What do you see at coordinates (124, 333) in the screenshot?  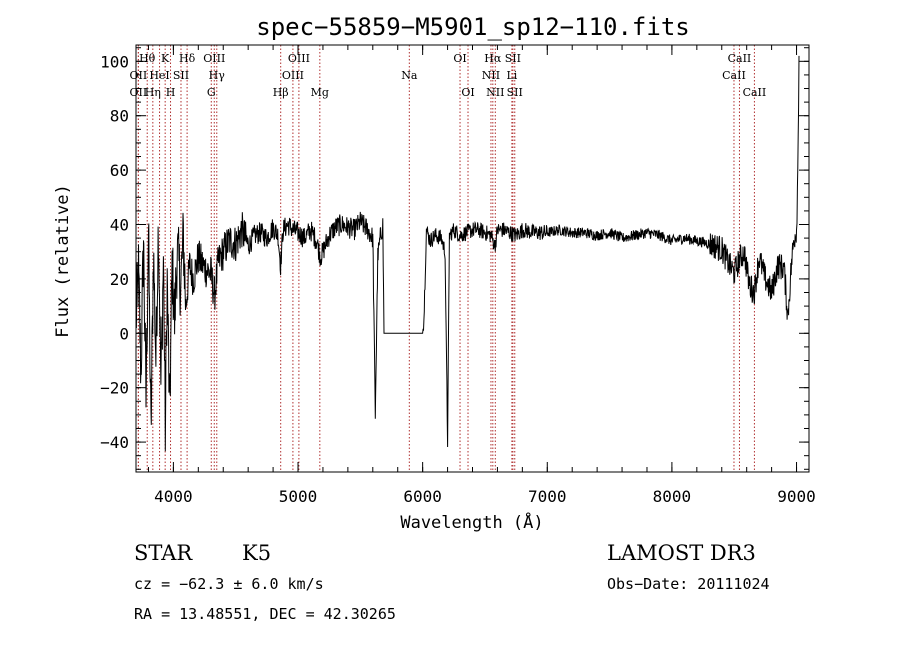 I see `y-tick-label: 0` at bounding box center [124, 333].